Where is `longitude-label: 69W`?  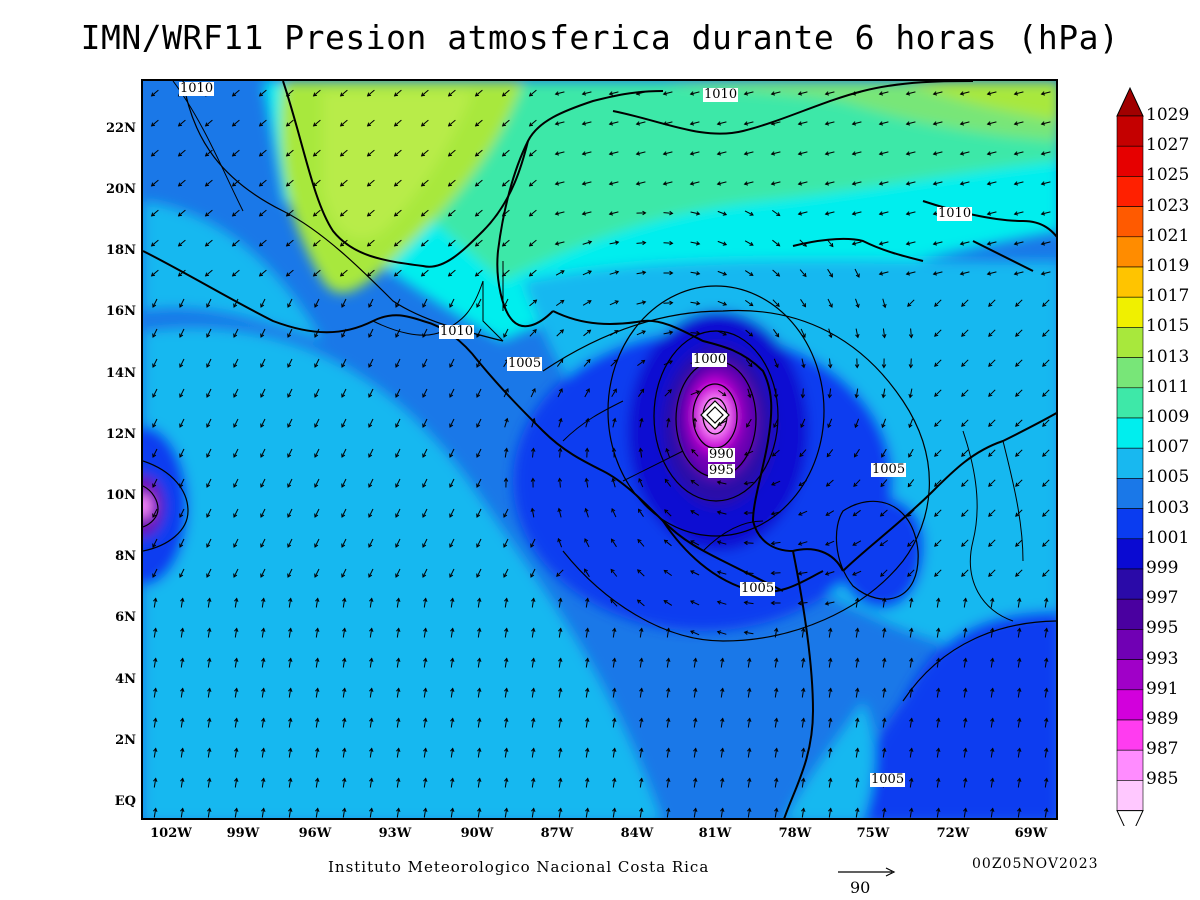 longitude-label: 69W is located at coordinates (1031, 833).